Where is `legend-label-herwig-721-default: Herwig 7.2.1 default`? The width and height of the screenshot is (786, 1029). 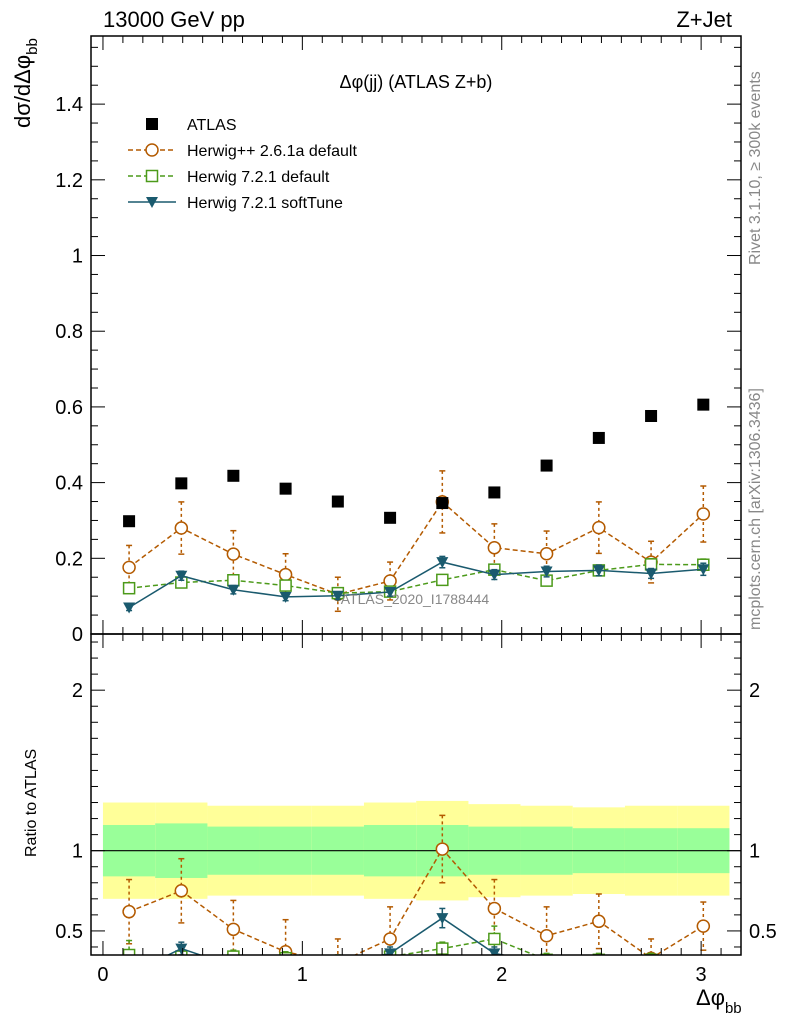
legend-label-herwig-721-default: Herwig 7.2.1 default is located at coordinates (258, 177).